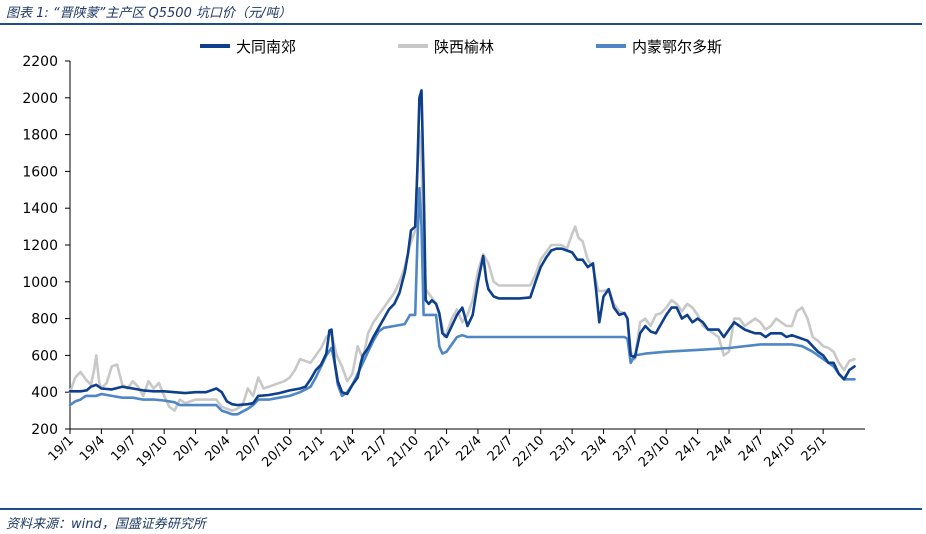  Describe the element at coordinates (720, 448) in the screenshot. I see `x-tick-label: 24/4` at that location.